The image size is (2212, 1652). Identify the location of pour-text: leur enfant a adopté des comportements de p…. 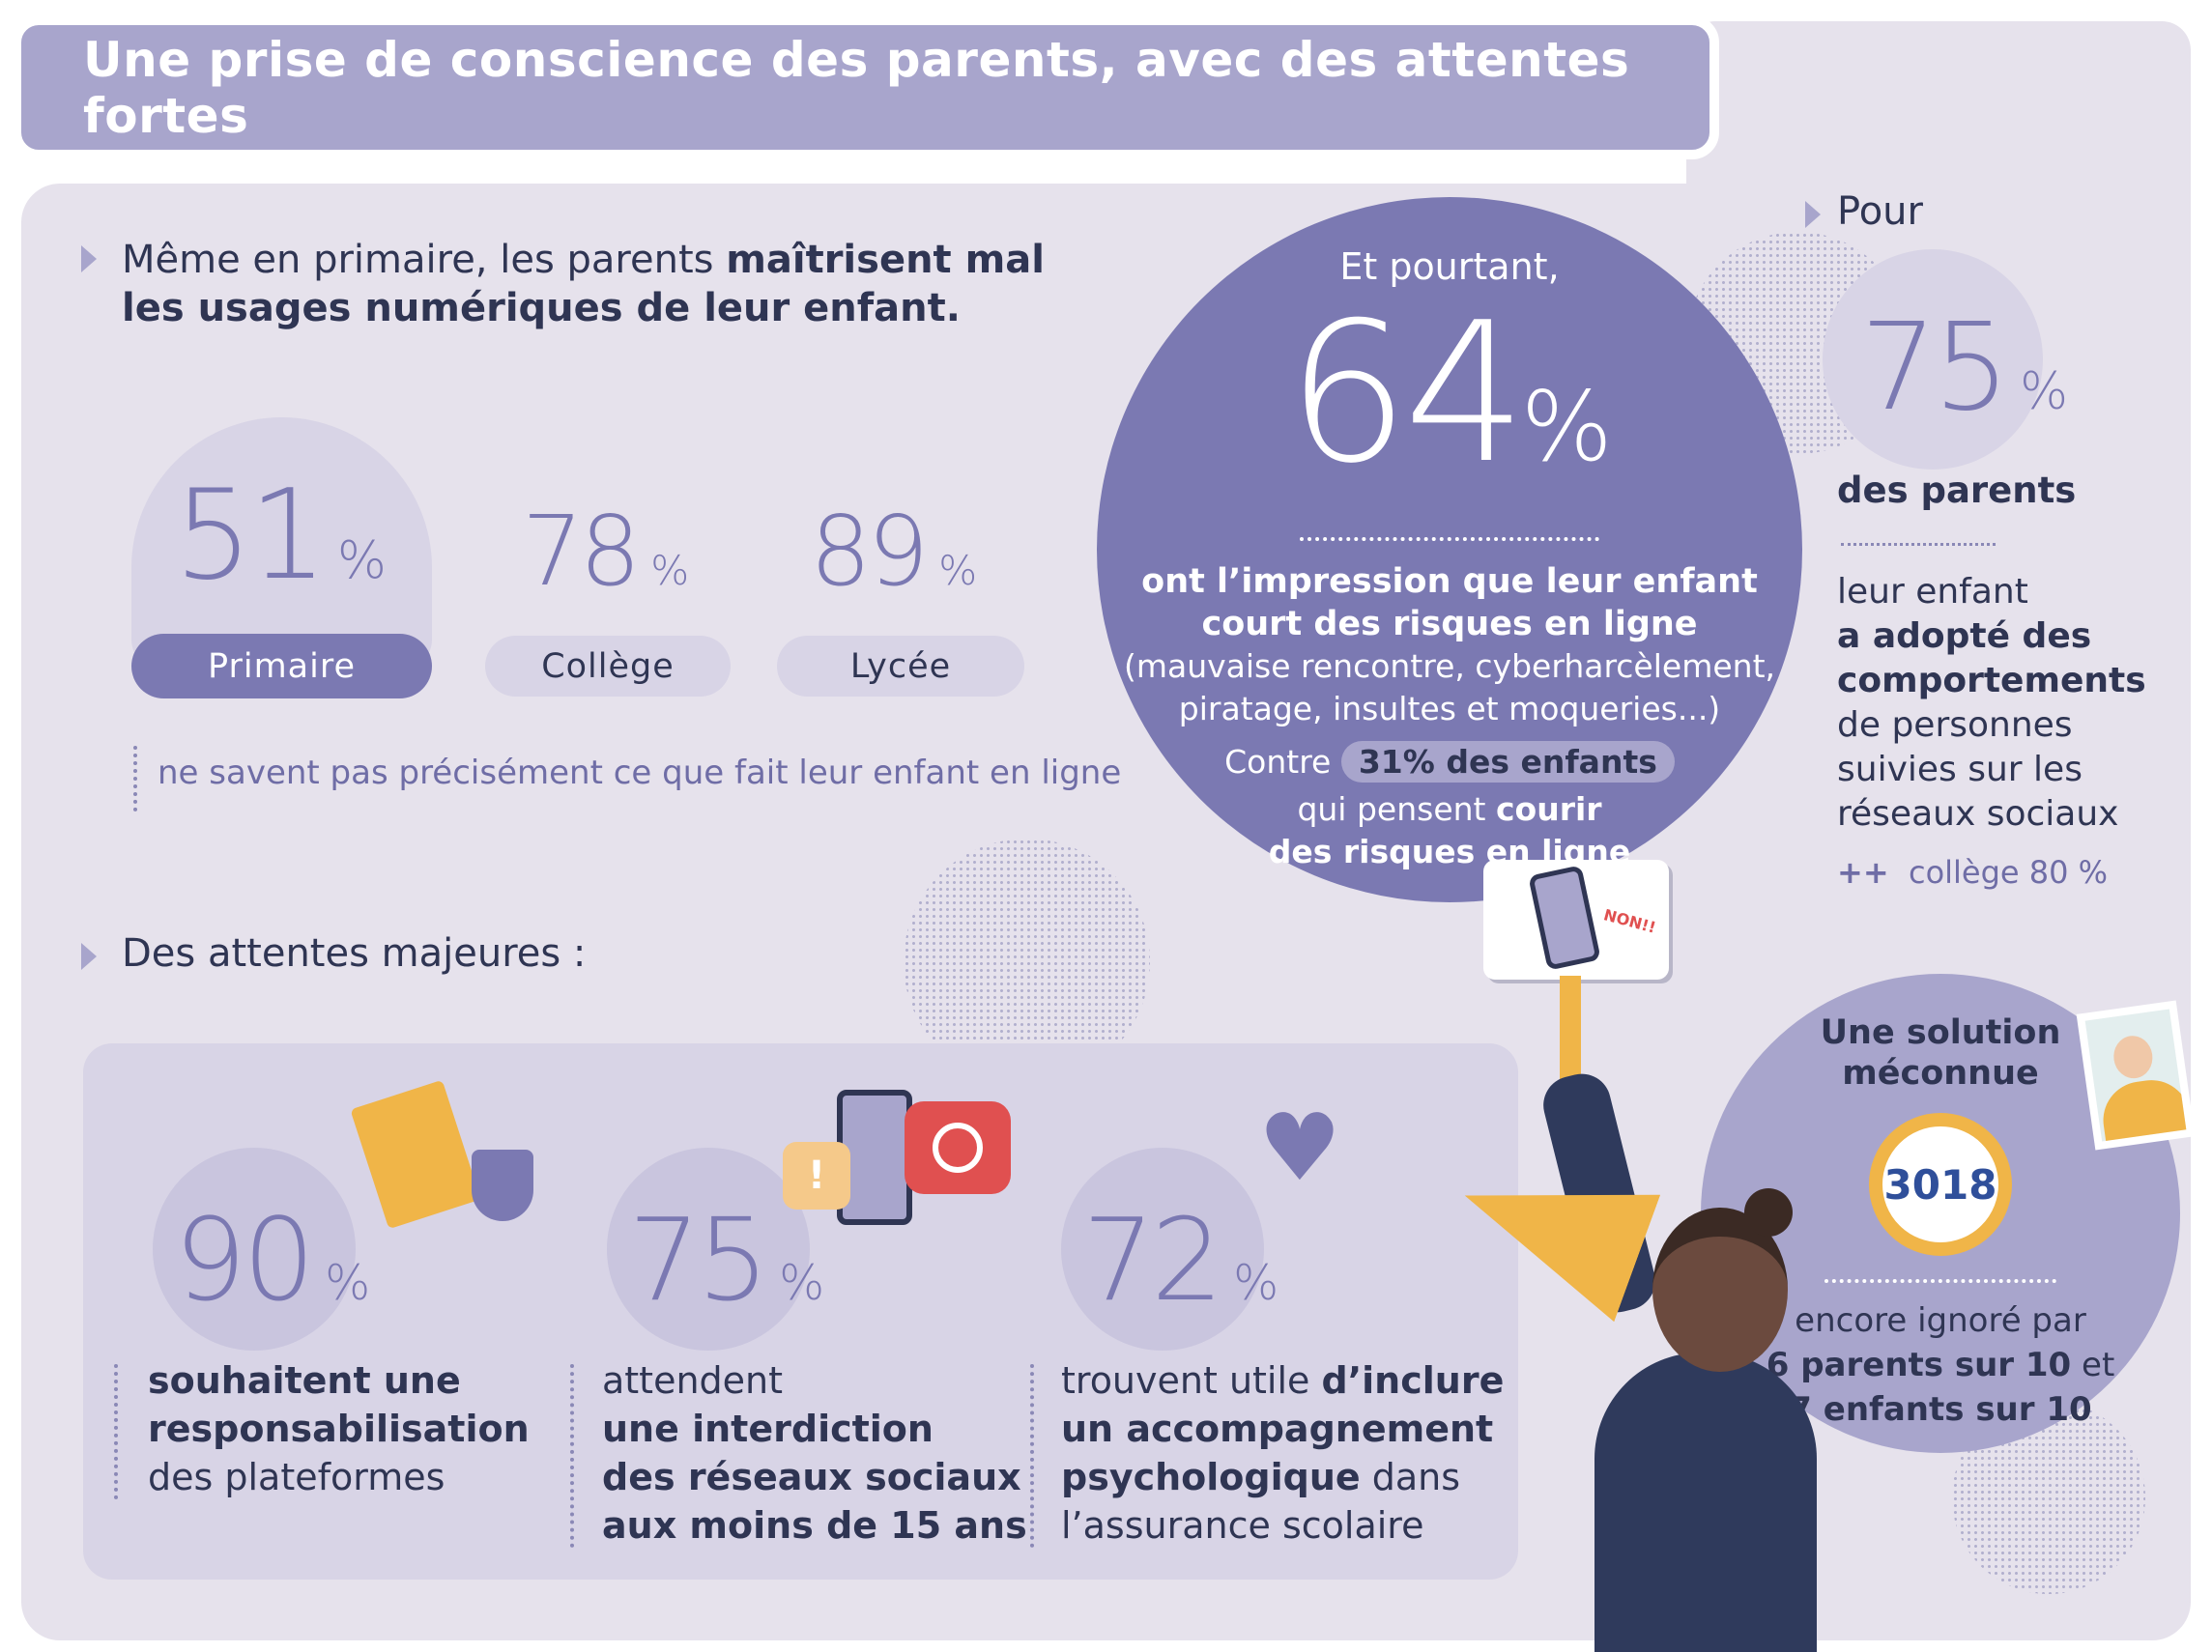
(1992, 703).